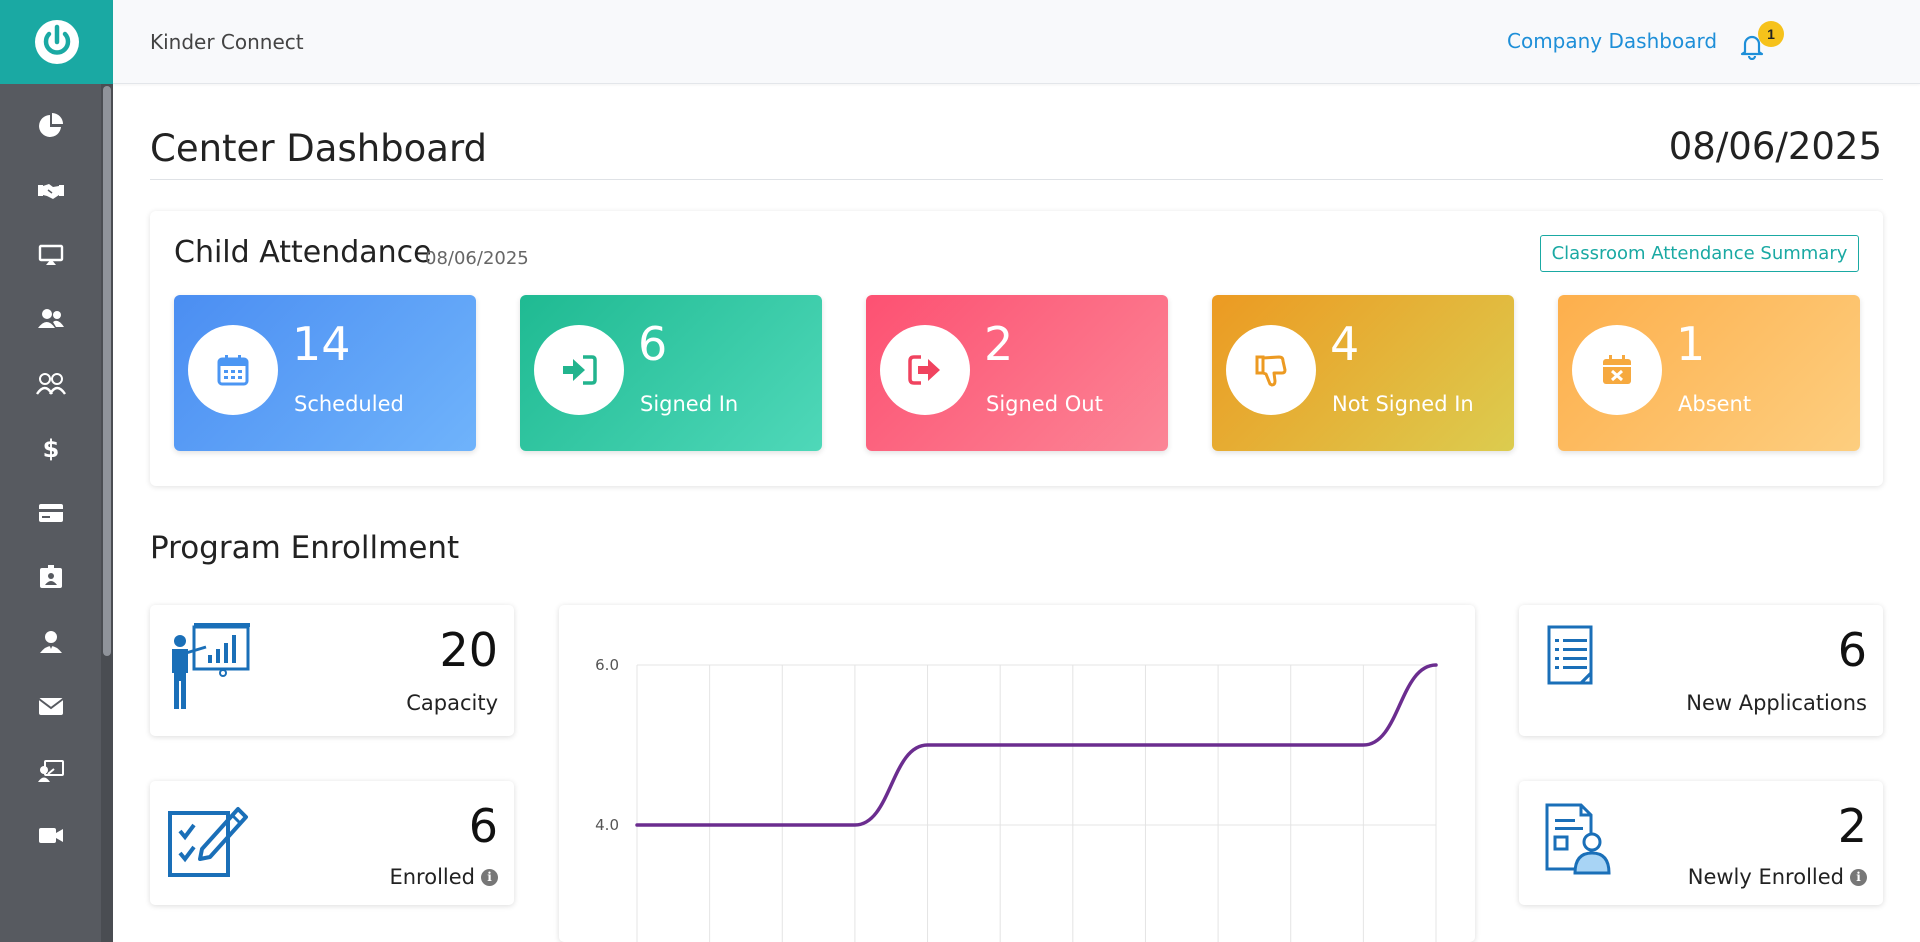 The height and width of the screenshot is (942, 1920). What do you see at coordinates (303, 252) in the screenshot?
I see `attendance-title: Child Attendance` at bounding box center [303, 252].